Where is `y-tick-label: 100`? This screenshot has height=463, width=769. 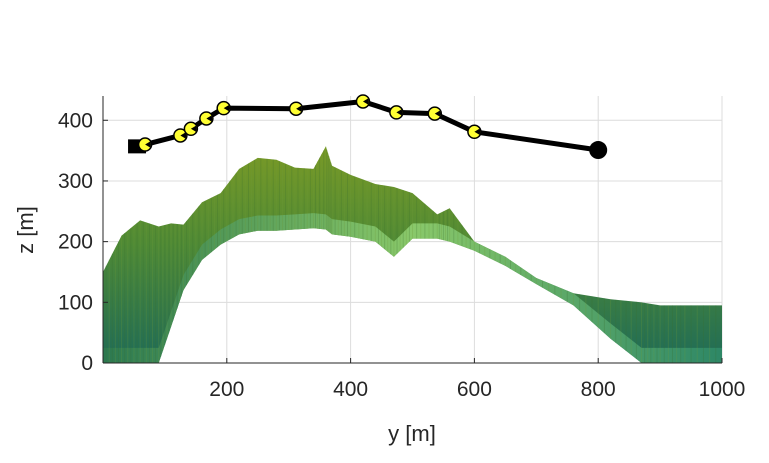
y-tick-label: 100 is located at coordinates (75, 302).